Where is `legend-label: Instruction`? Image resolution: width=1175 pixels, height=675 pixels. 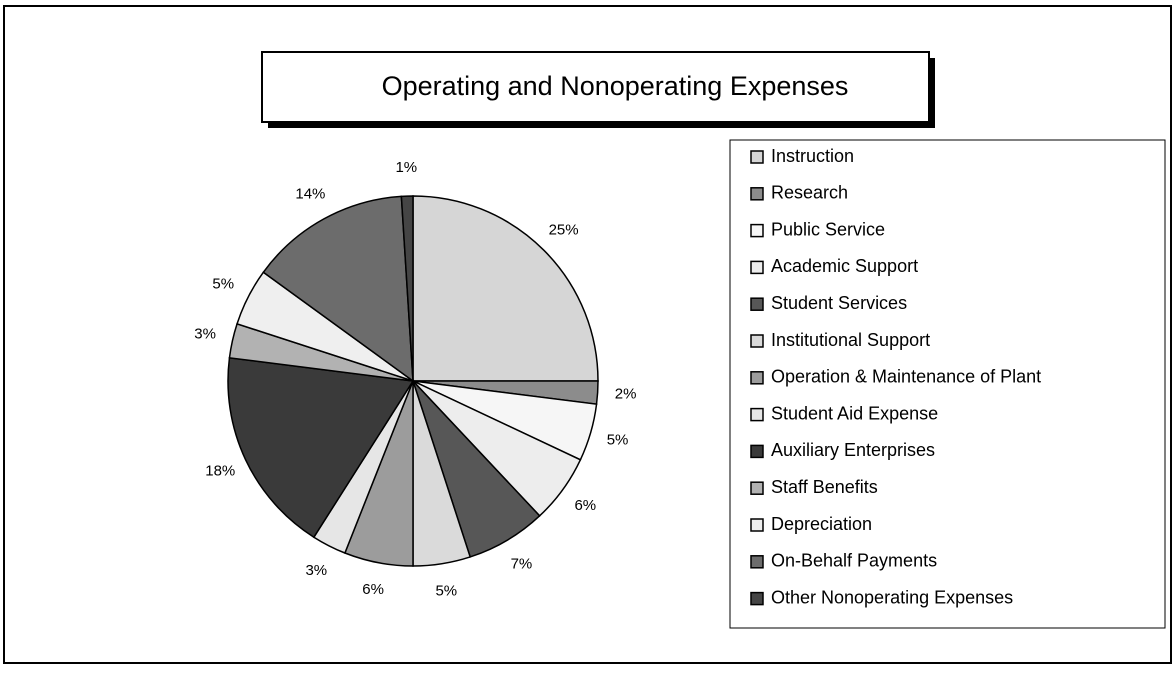 legend-label: Instruction is located at coordinates (812, 156).